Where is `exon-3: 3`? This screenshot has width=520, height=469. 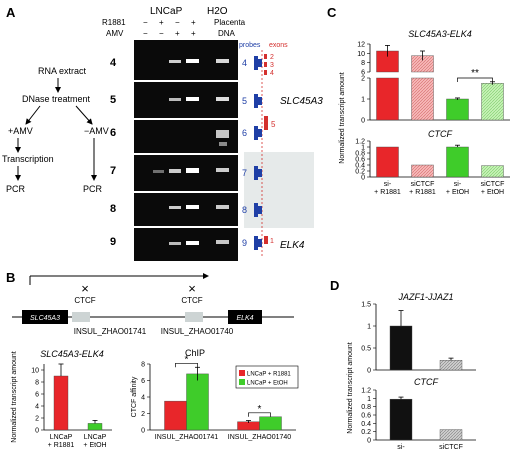 exon-3: 3 is located at coordinates (272, 65).